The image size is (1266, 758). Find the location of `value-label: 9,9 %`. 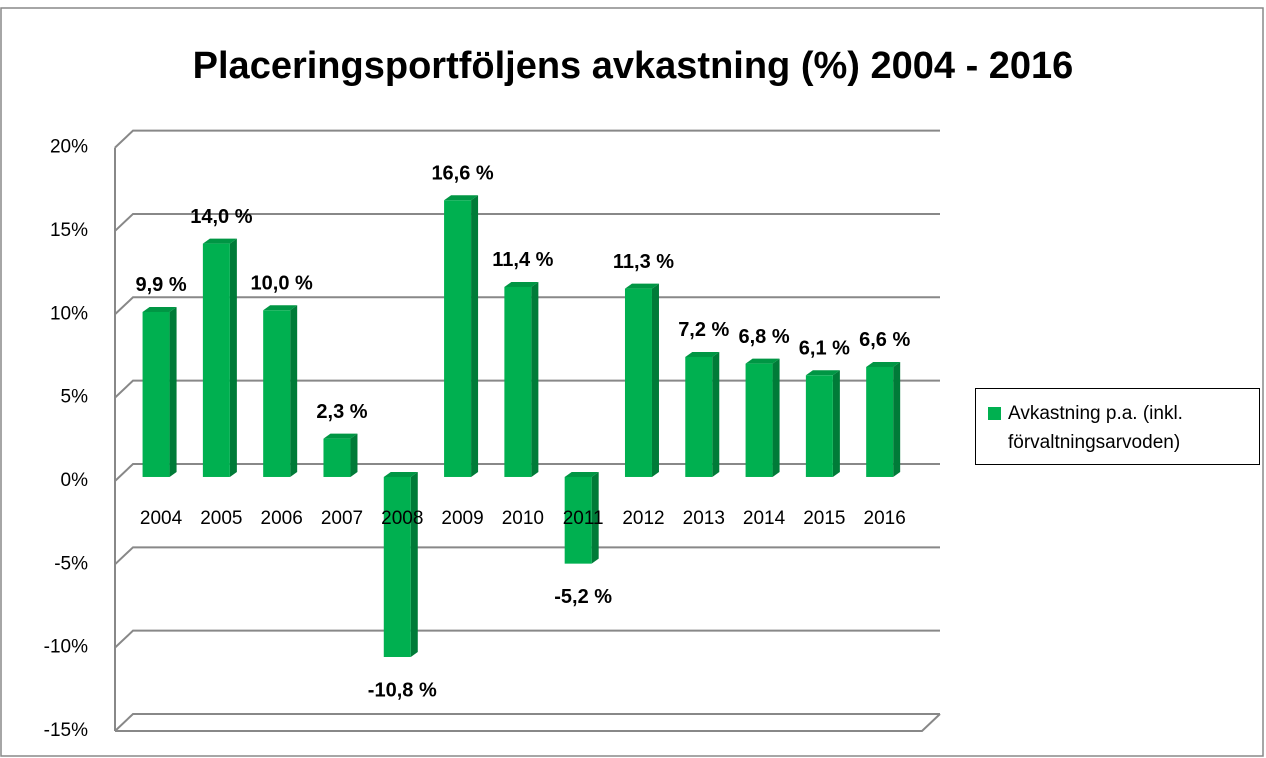

value-label: 9,9 % is located at coordinates (160, 285).